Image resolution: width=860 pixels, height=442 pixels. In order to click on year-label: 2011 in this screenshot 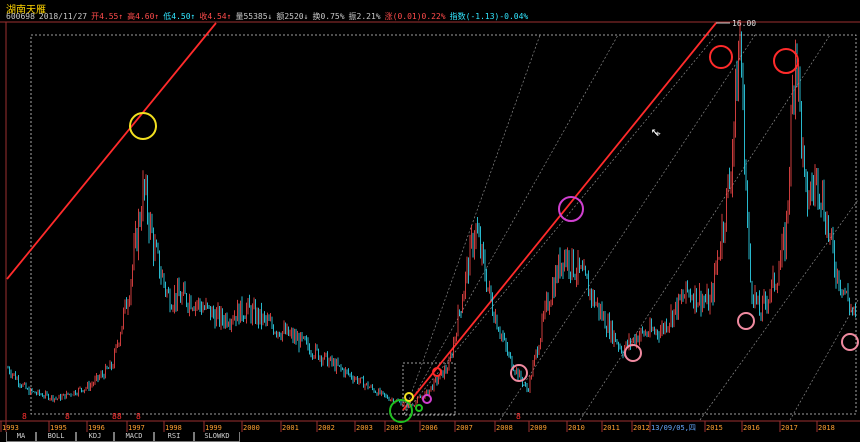, I will do `click(611, 428)`.